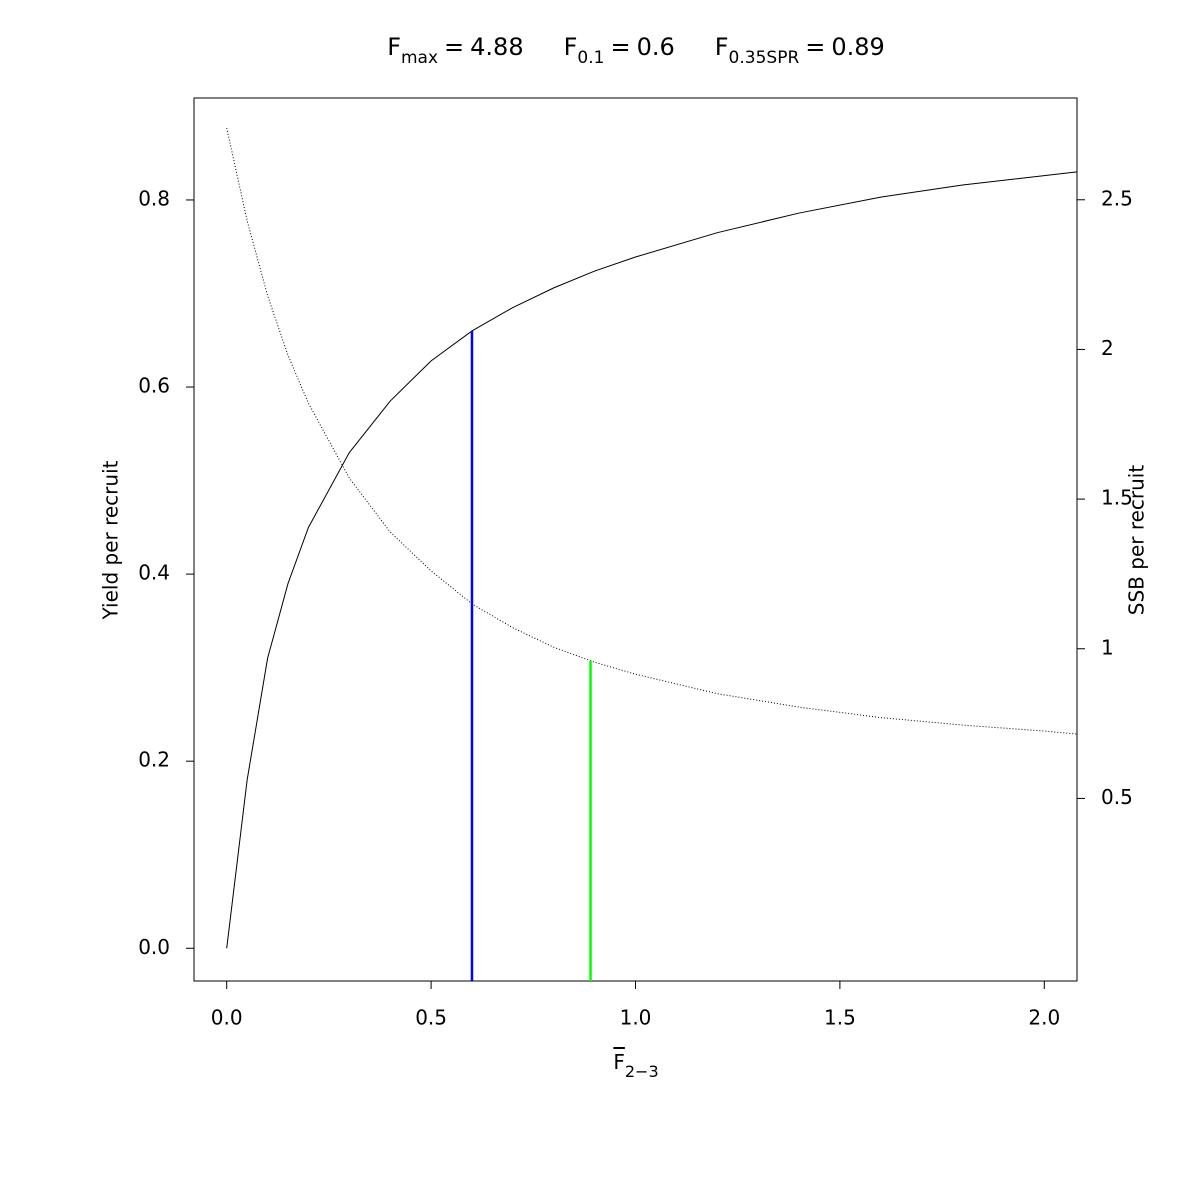 The image size is (1200, 1200). Describe the element at coordinates (764, 58) in the screenshot. I see `title-subscript: 0.35SPR` at that location.